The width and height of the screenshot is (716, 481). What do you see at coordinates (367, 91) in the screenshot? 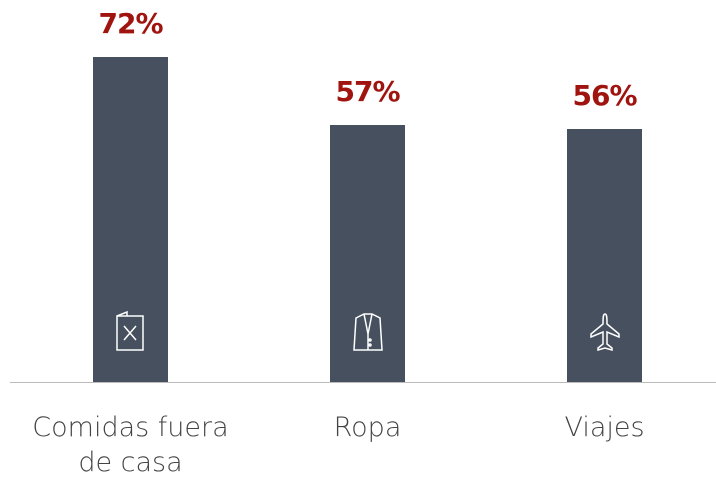
I see `value-label: 57%` at bounding box center [367, 91].